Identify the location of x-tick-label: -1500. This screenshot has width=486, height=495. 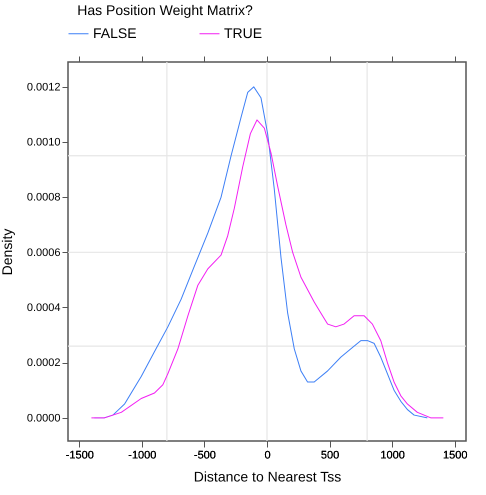
(80, 456).